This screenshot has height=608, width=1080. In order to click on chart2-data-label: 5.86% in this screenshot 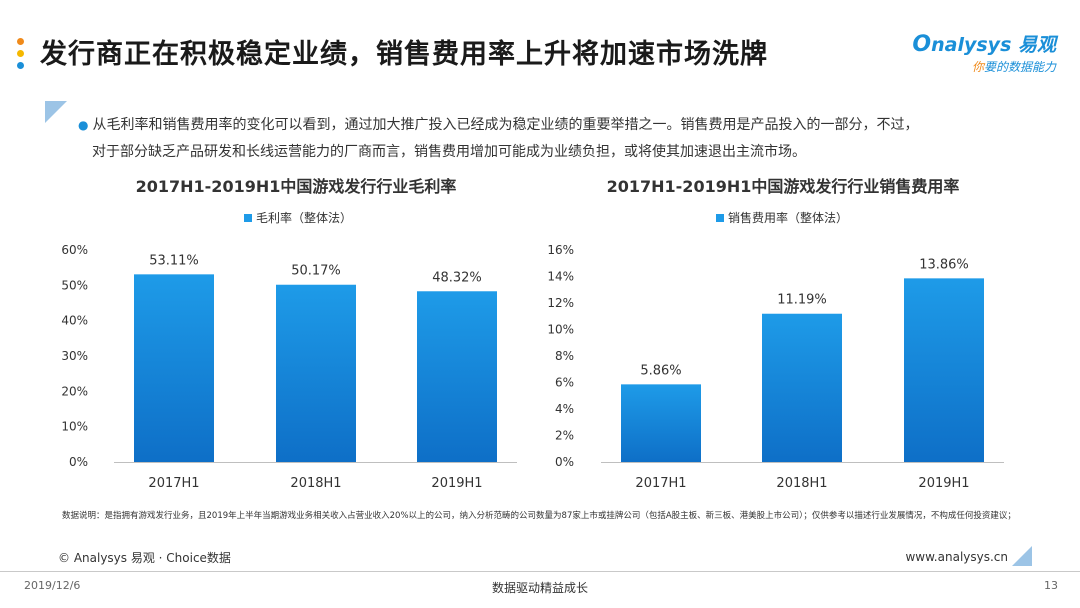, I will do `click(660, 370)`.